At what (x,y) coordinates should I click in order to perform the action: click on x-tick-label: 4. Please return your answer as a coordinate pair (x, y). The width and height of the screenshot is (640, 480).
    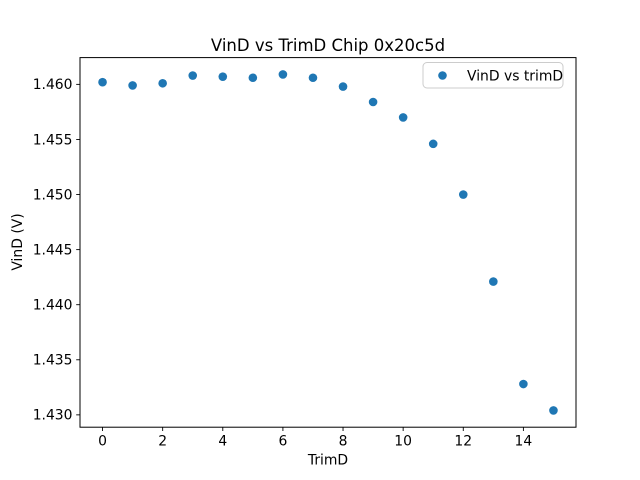
    Looking at the image, I should click on (222, 442).